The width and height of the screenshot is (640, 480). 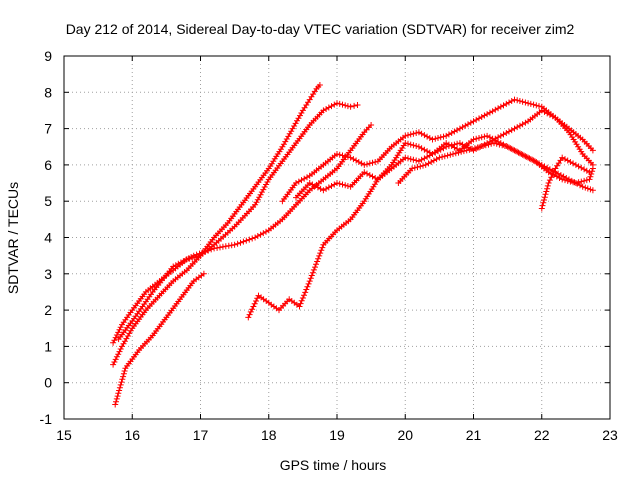 What do you see at coordinates (337, 435) in the screenshot?
I see `x-tick-label: 19` at bounding box center [337, 435].